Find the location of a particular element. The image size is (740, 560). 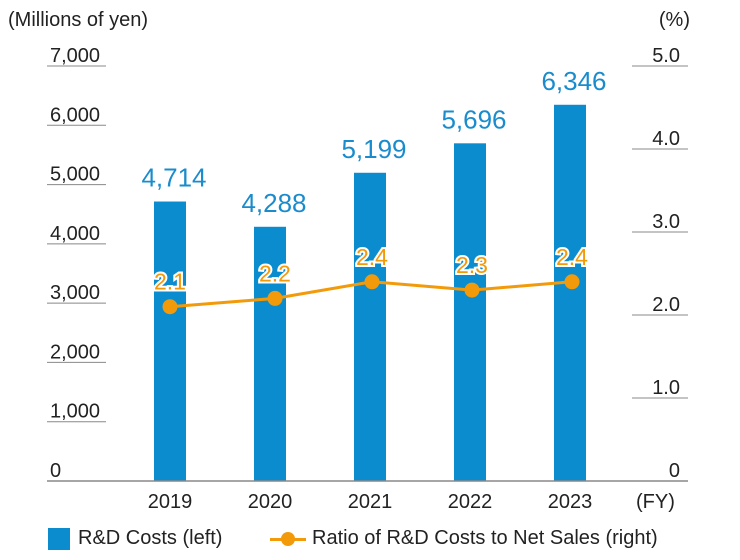

left-tick-label: 2,000 is located at coordinates (75, 352).